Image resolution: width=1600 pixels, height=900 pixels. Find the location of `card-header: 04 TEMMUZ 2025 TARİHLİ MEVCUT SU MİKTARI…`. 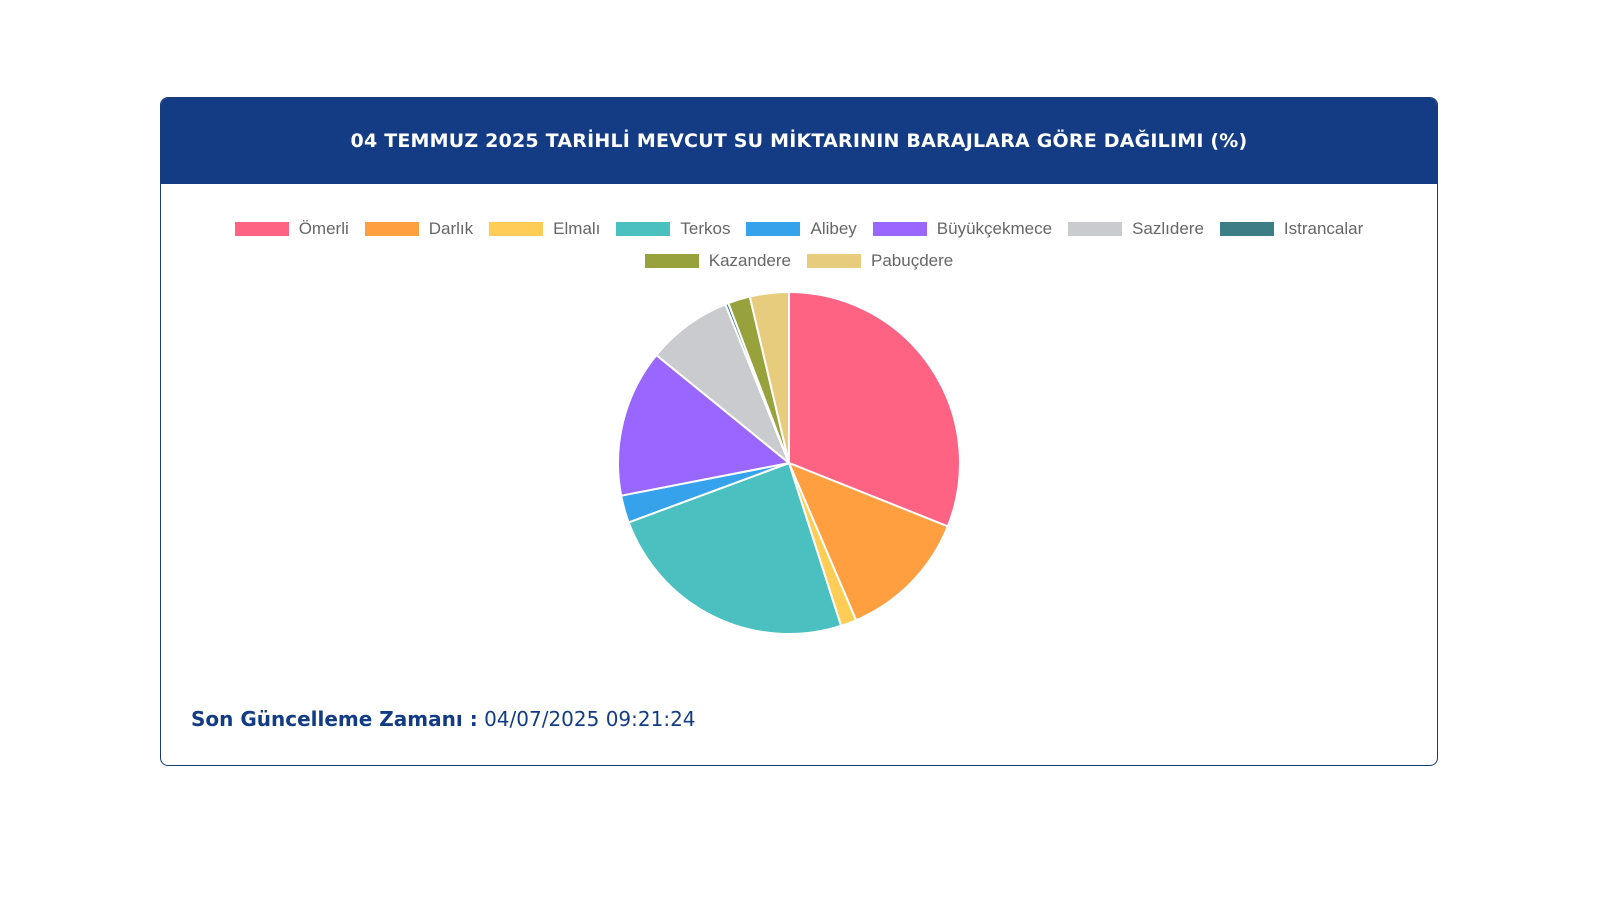

card-header: 04 TEMMUZ 2025 TARİHLİ MEVCUT SU MİKTARI… is located at coordinates (799, 141).